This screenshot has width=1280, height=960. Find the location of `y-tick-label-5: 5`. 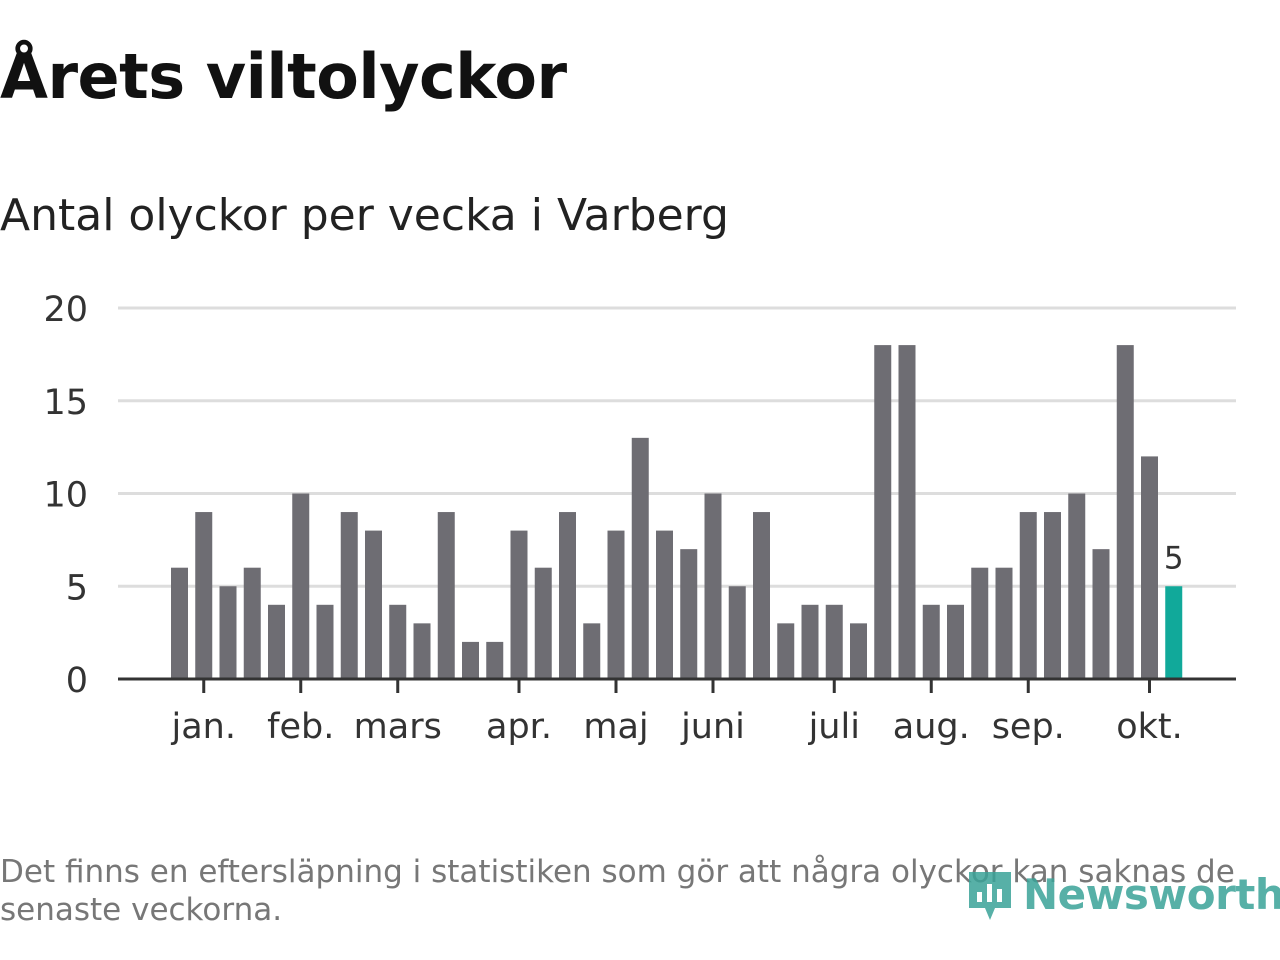

y-tick-label-5: 5 is located at coordinates (77, 588).